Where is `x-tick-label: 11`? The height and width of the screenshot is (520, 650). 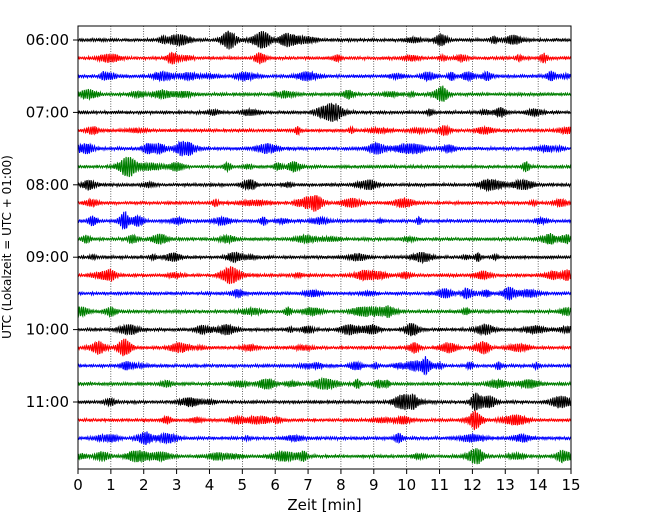
x-tick-label: 11 is located at coordinates (439, 485).